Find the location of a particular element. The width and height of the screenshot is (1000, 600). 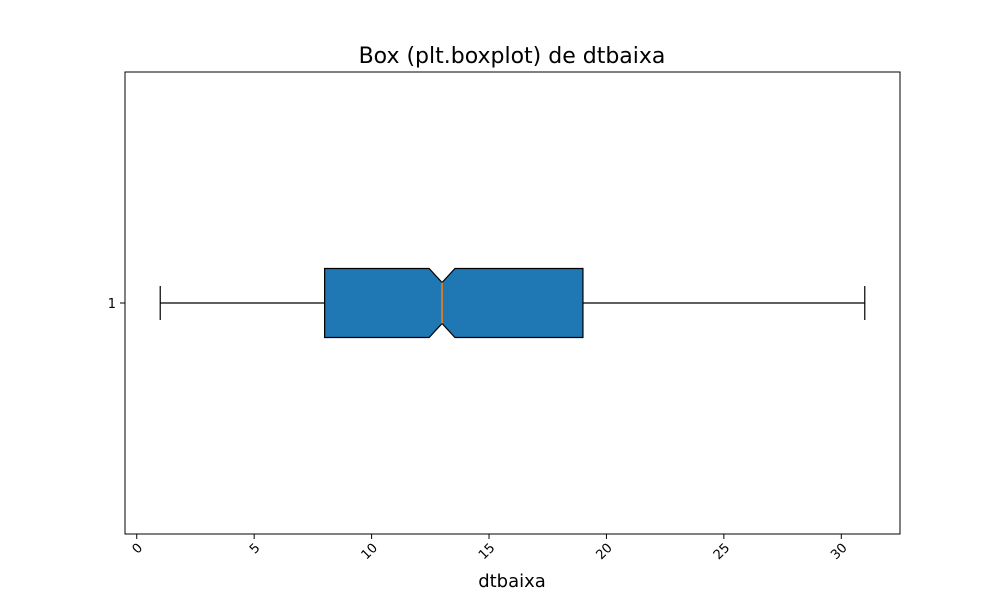

y-axis: 1 is located at coordinates (116, 304).